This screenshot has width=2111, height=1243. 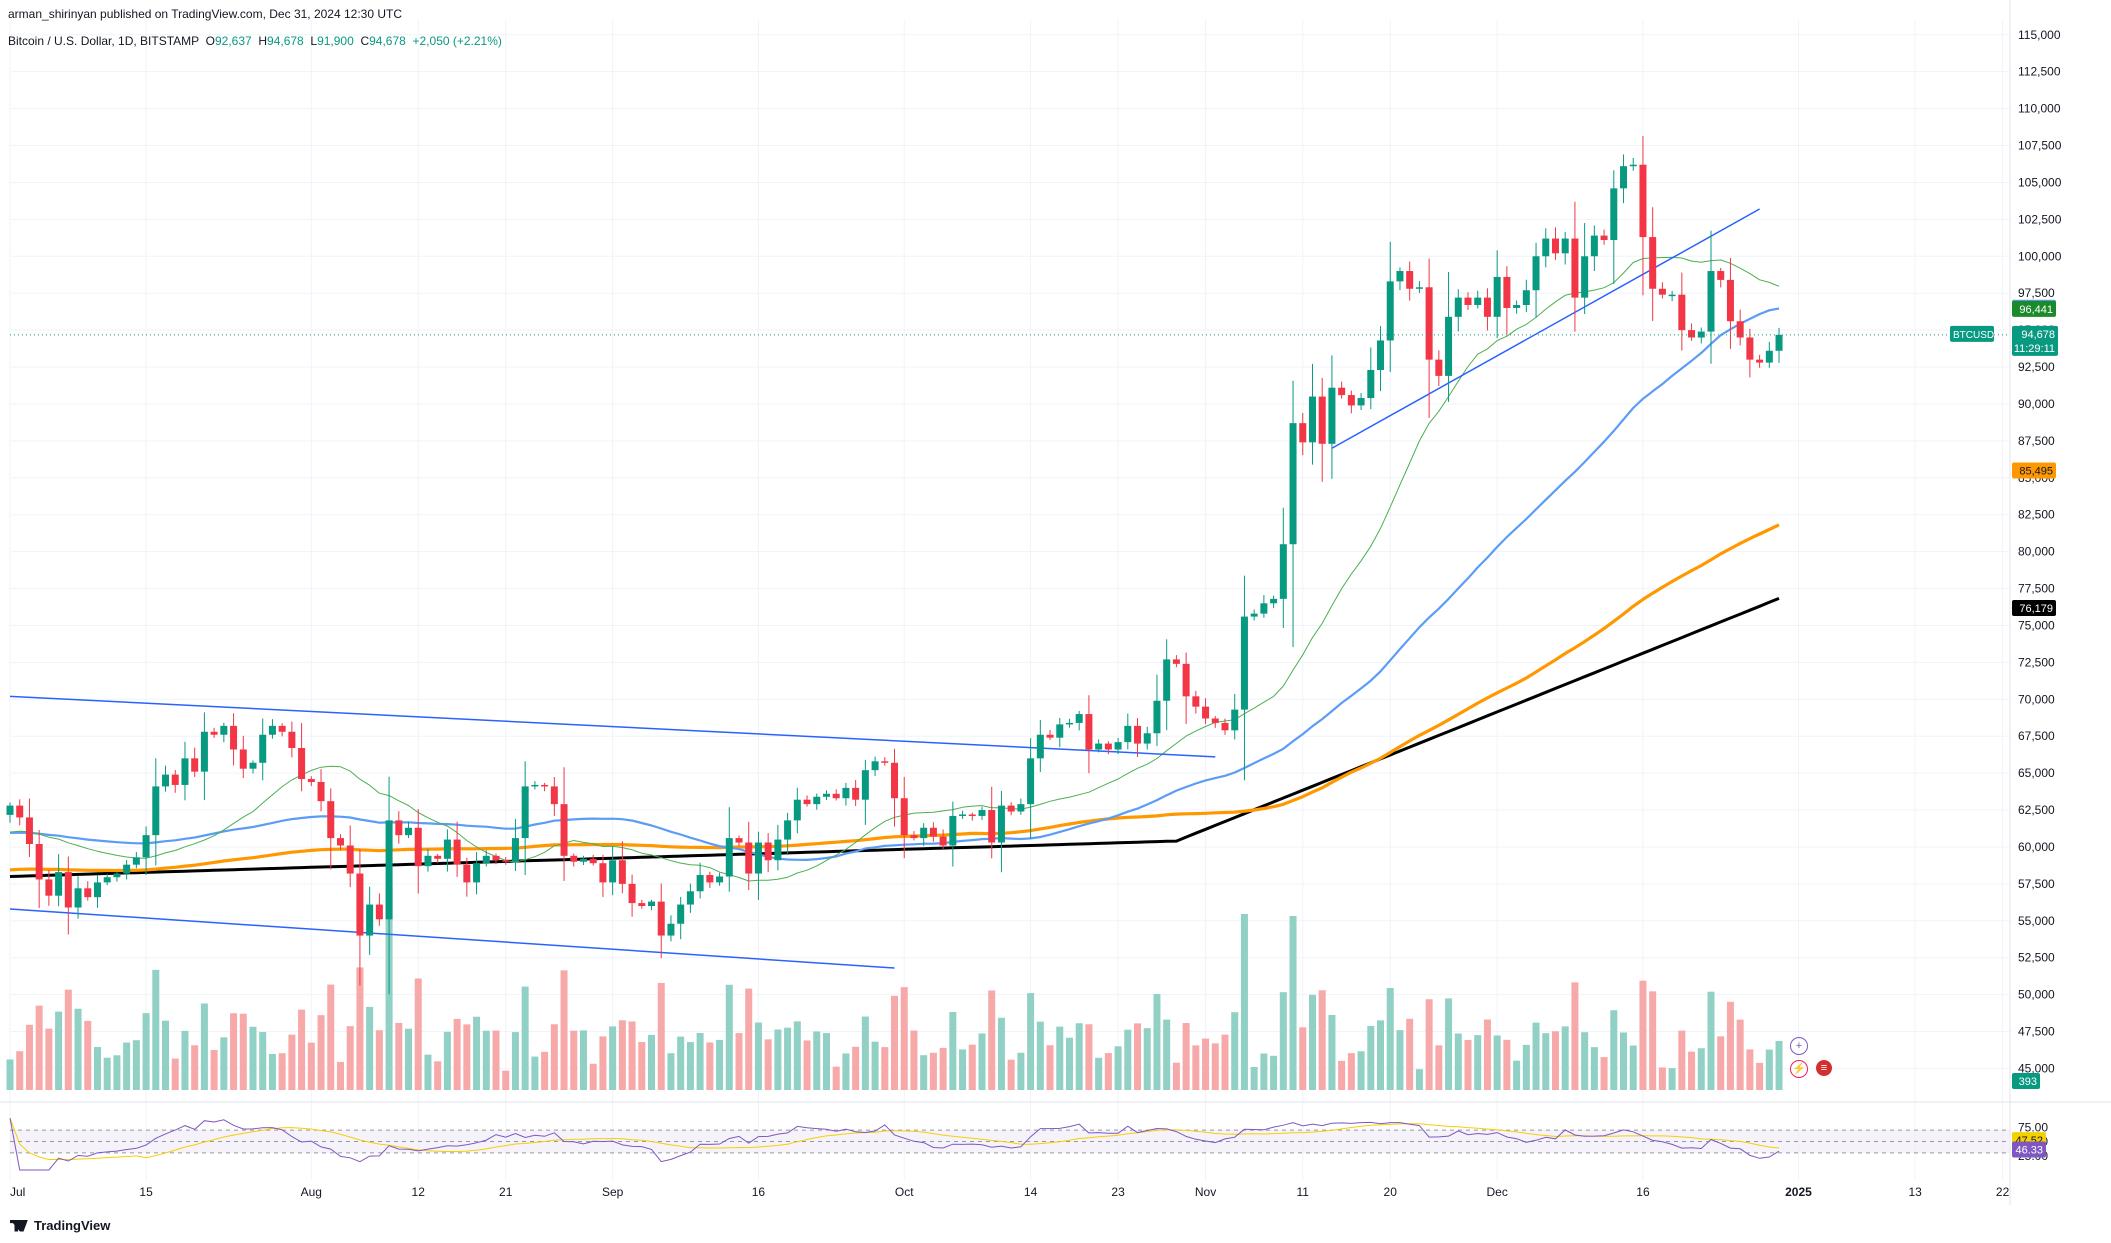 What do you see at coordinates (1799, 1046) in the screenshot?
I see `add-alert-icon: +` at bounding box center [1799, 1046].